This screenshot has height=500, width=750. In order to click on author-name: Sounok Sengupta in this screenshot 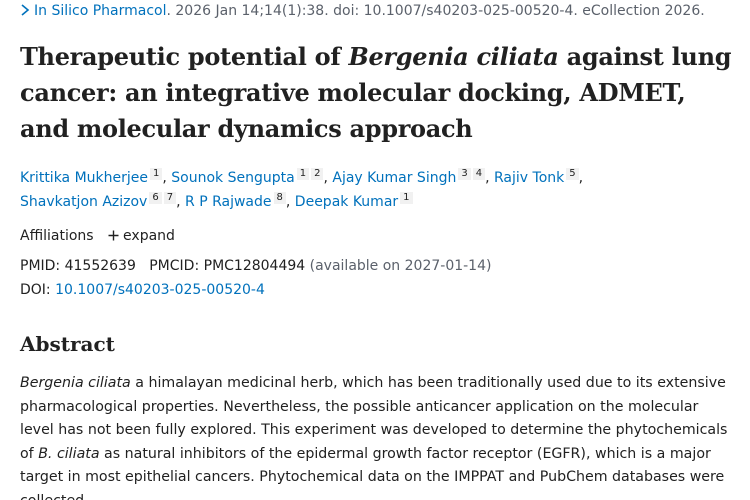, I will do `click(233, 178)`.